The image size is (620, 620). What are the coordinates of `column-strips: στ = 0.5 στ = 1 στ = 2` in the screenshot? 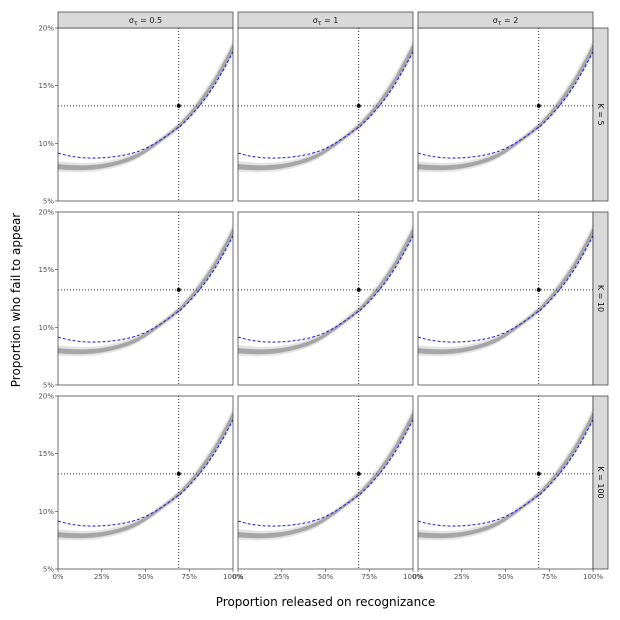 It's located at (325, 20).